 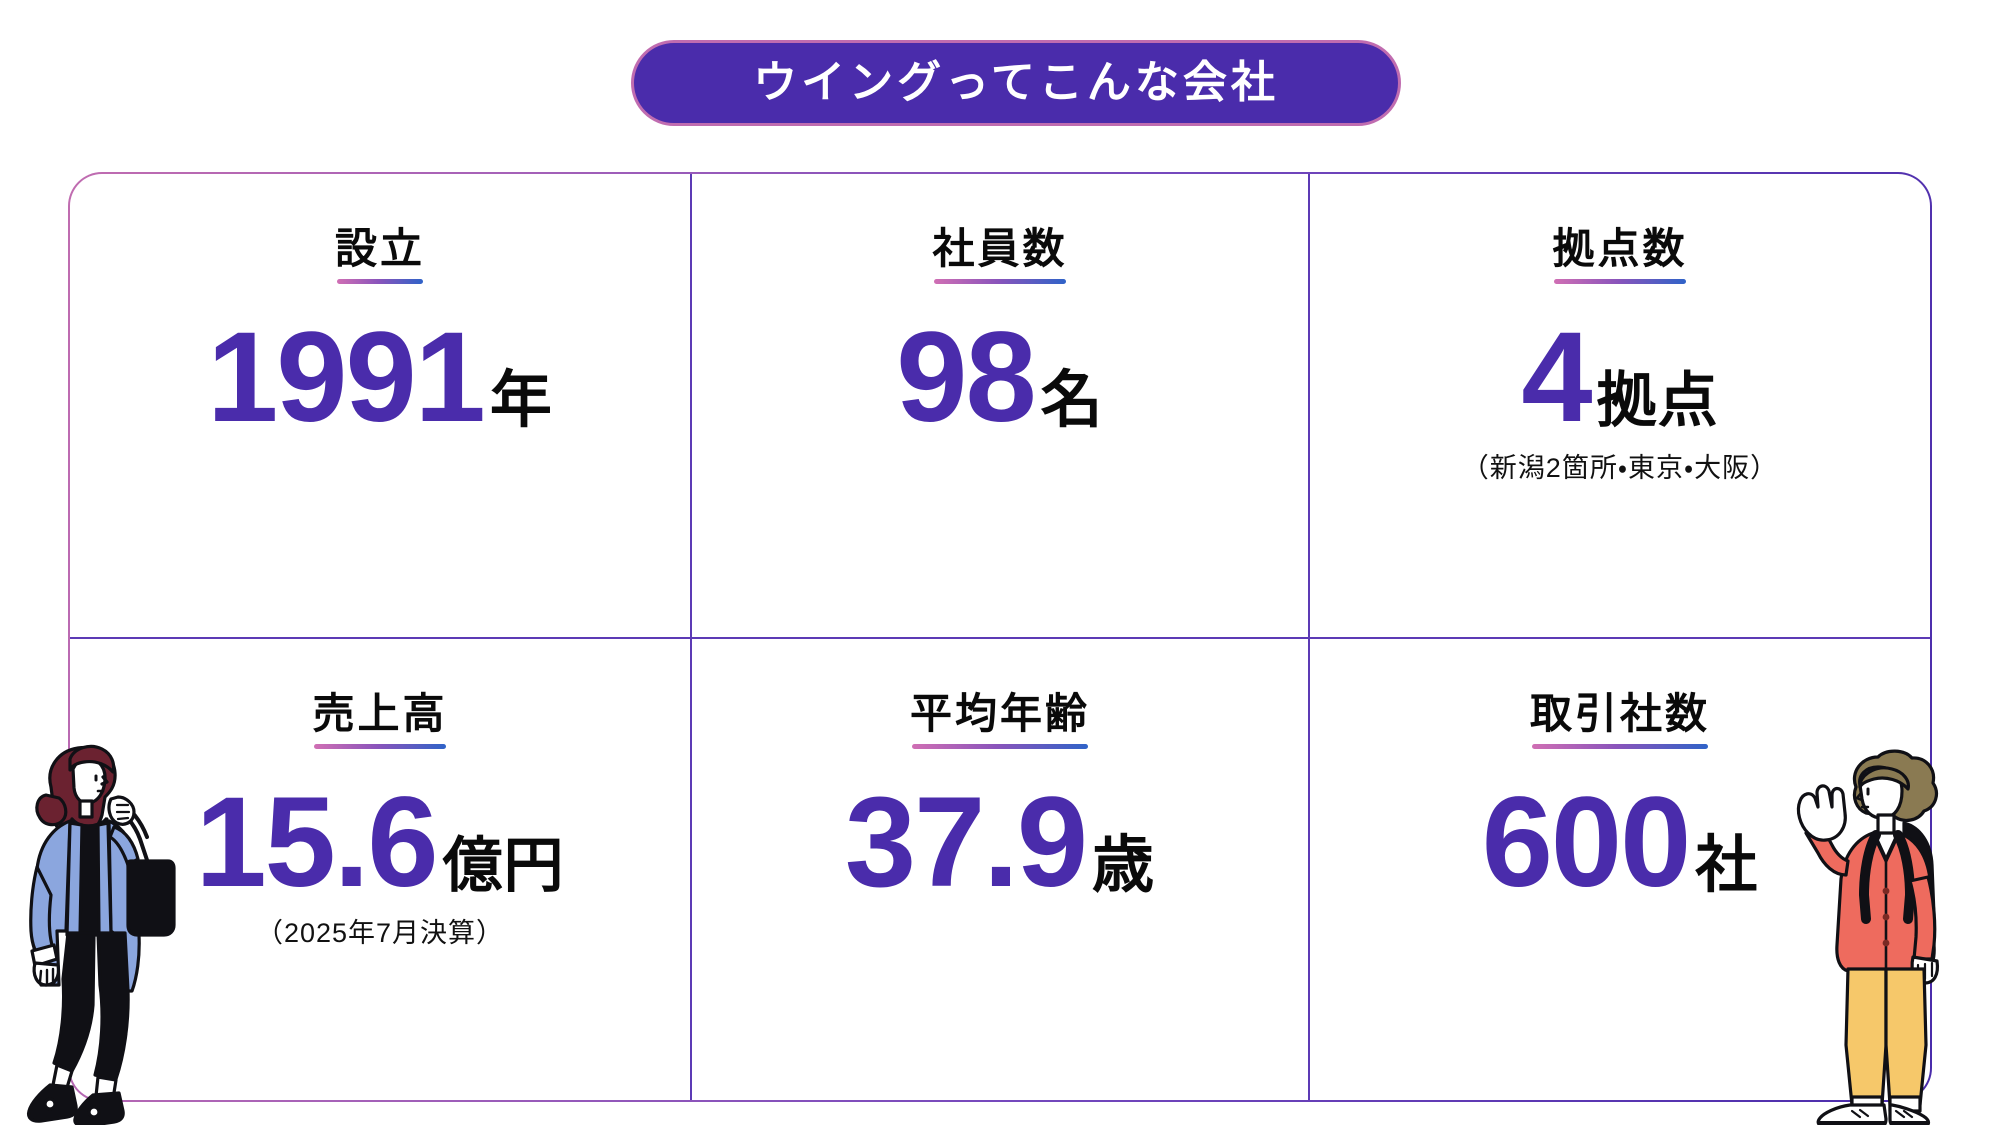 I want to click on stat-label: 売上高, so click(x=379, y=720).